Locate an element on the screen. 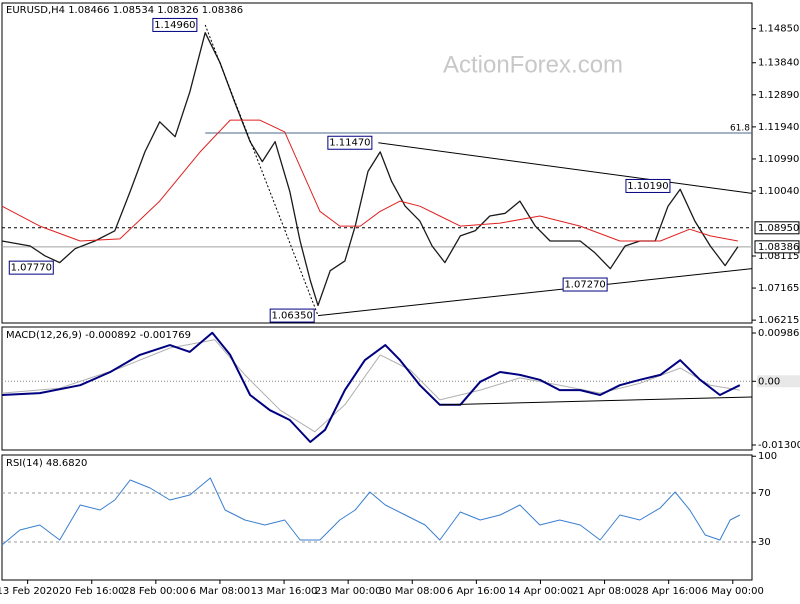 The height and width of the screenshot is (604, 800). level-label: 1.08386 is located at coordinates (778, 247).